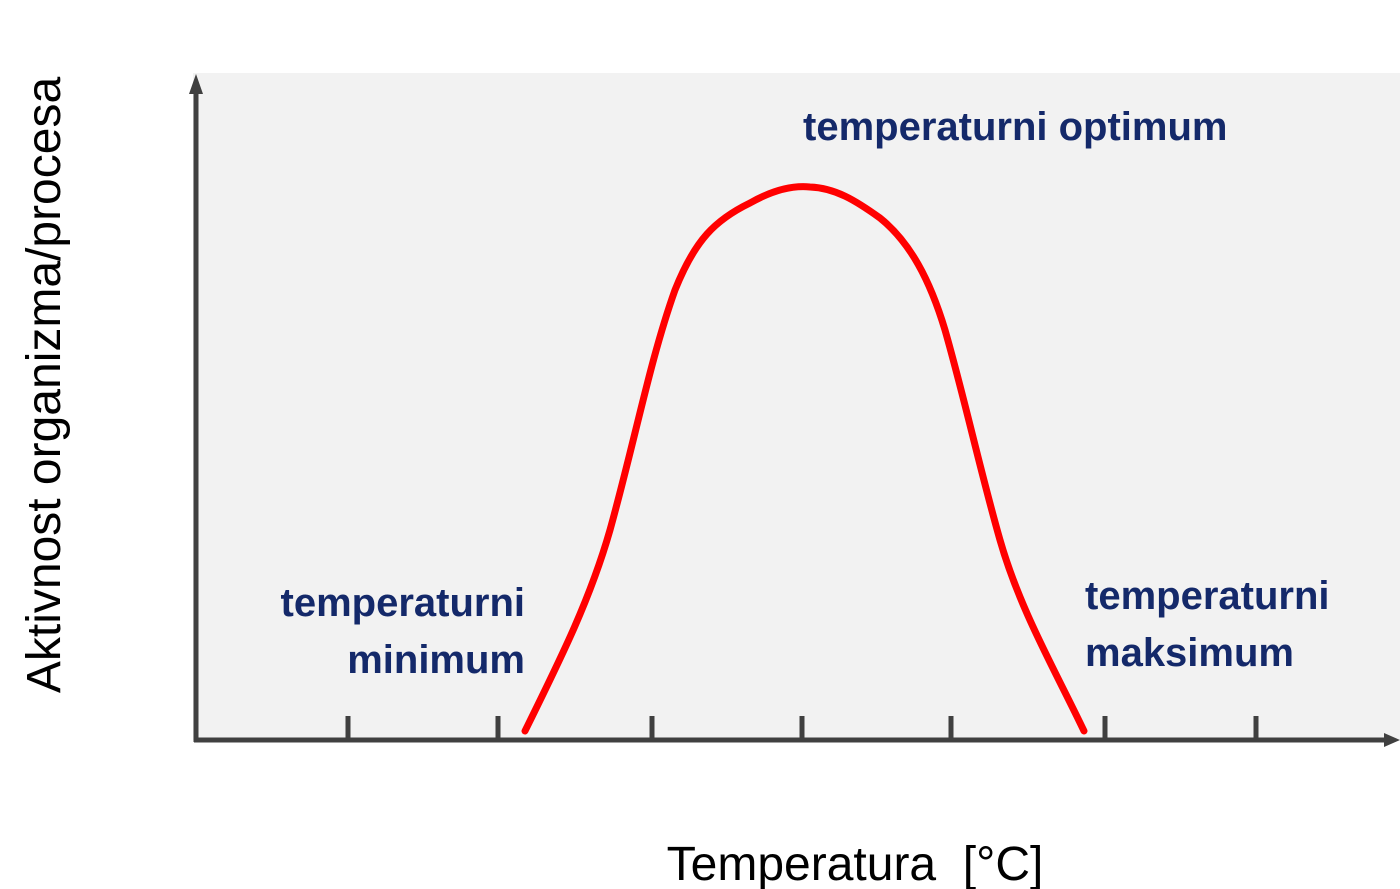 This screenshot has width=1400, height=889. Describe the element at coordinates (44, 385) in the screenshot. I see `y-axis-label: Aktivnost organizma/procesa` at that location.